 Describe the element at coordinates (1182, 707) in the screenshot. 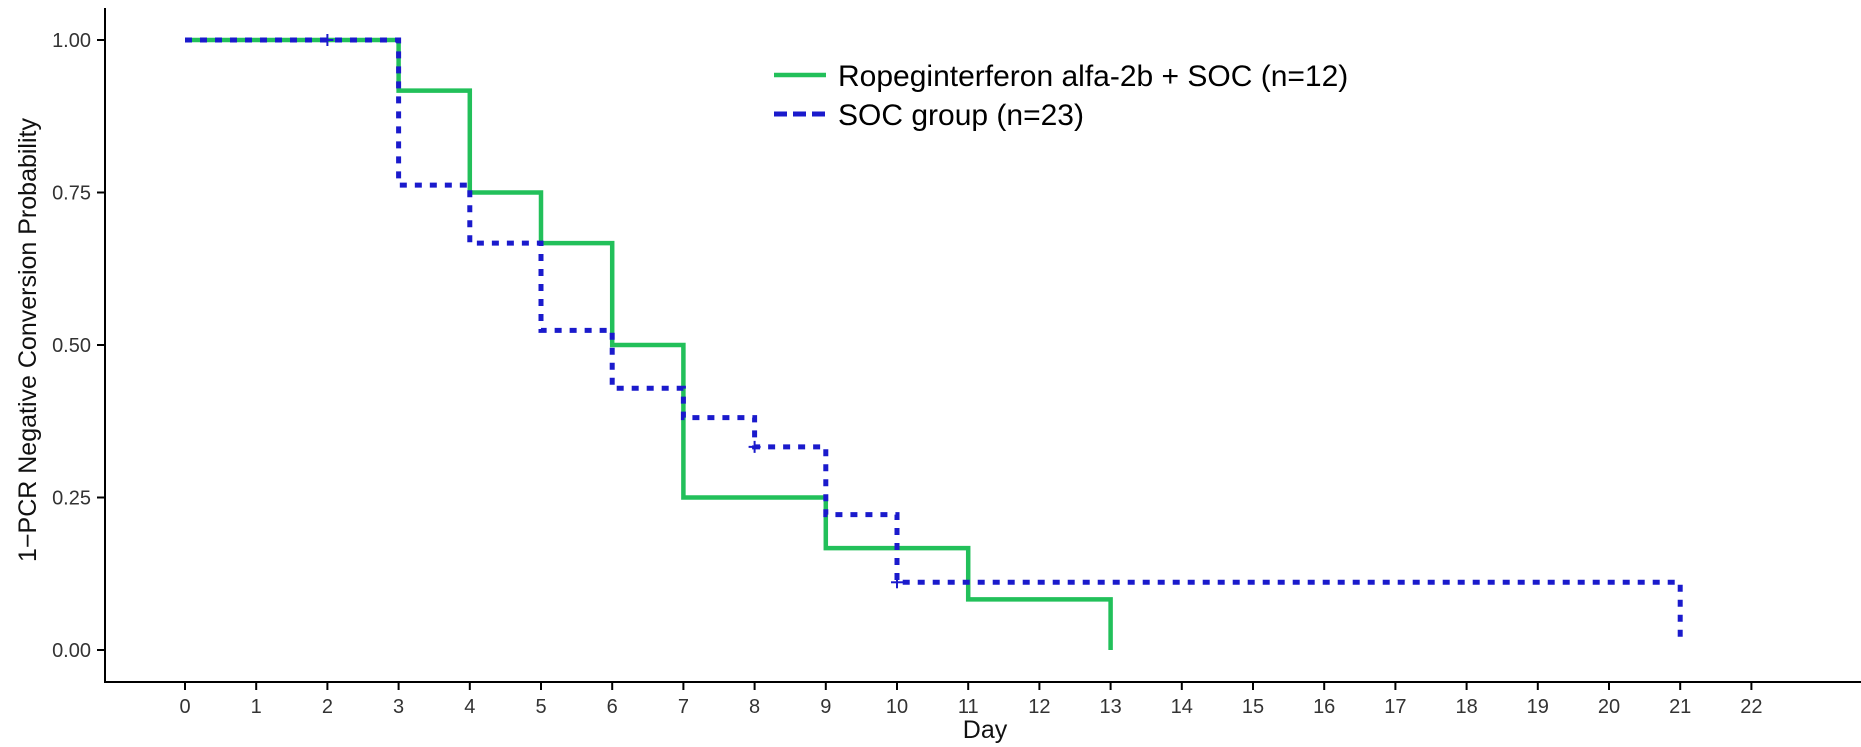

I see `x-tick-label: 14` at that location.